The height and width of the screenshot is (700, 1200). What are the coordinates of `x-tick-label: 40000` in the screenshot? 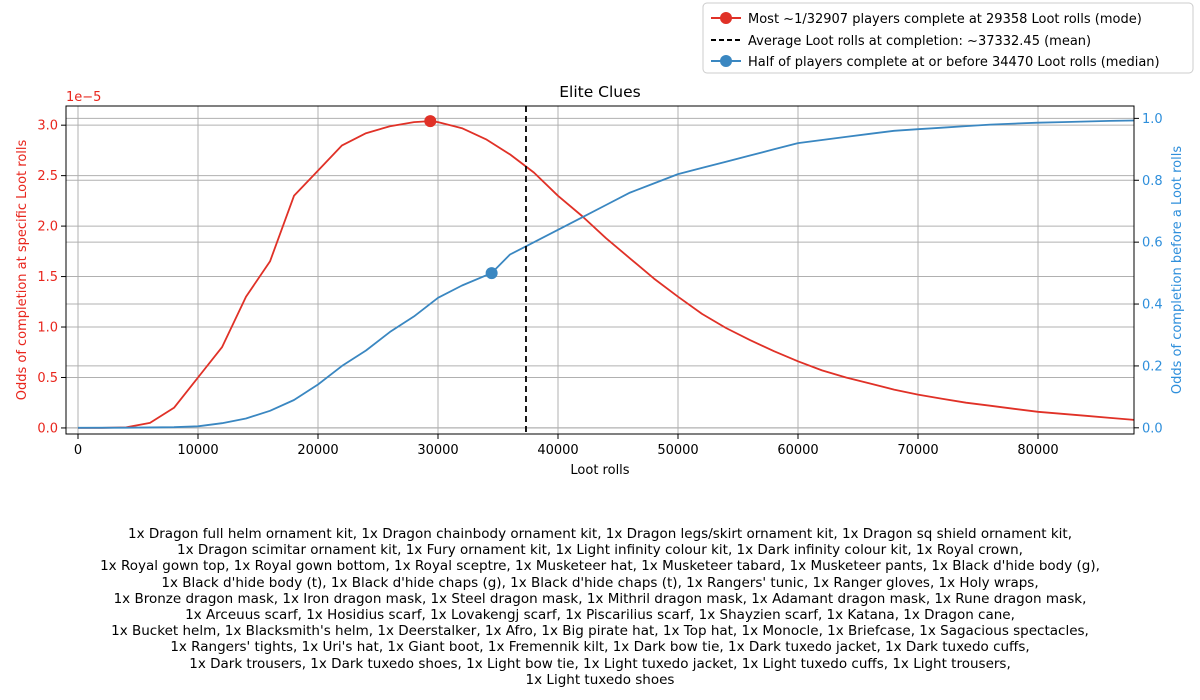 It's located at (557, 450).